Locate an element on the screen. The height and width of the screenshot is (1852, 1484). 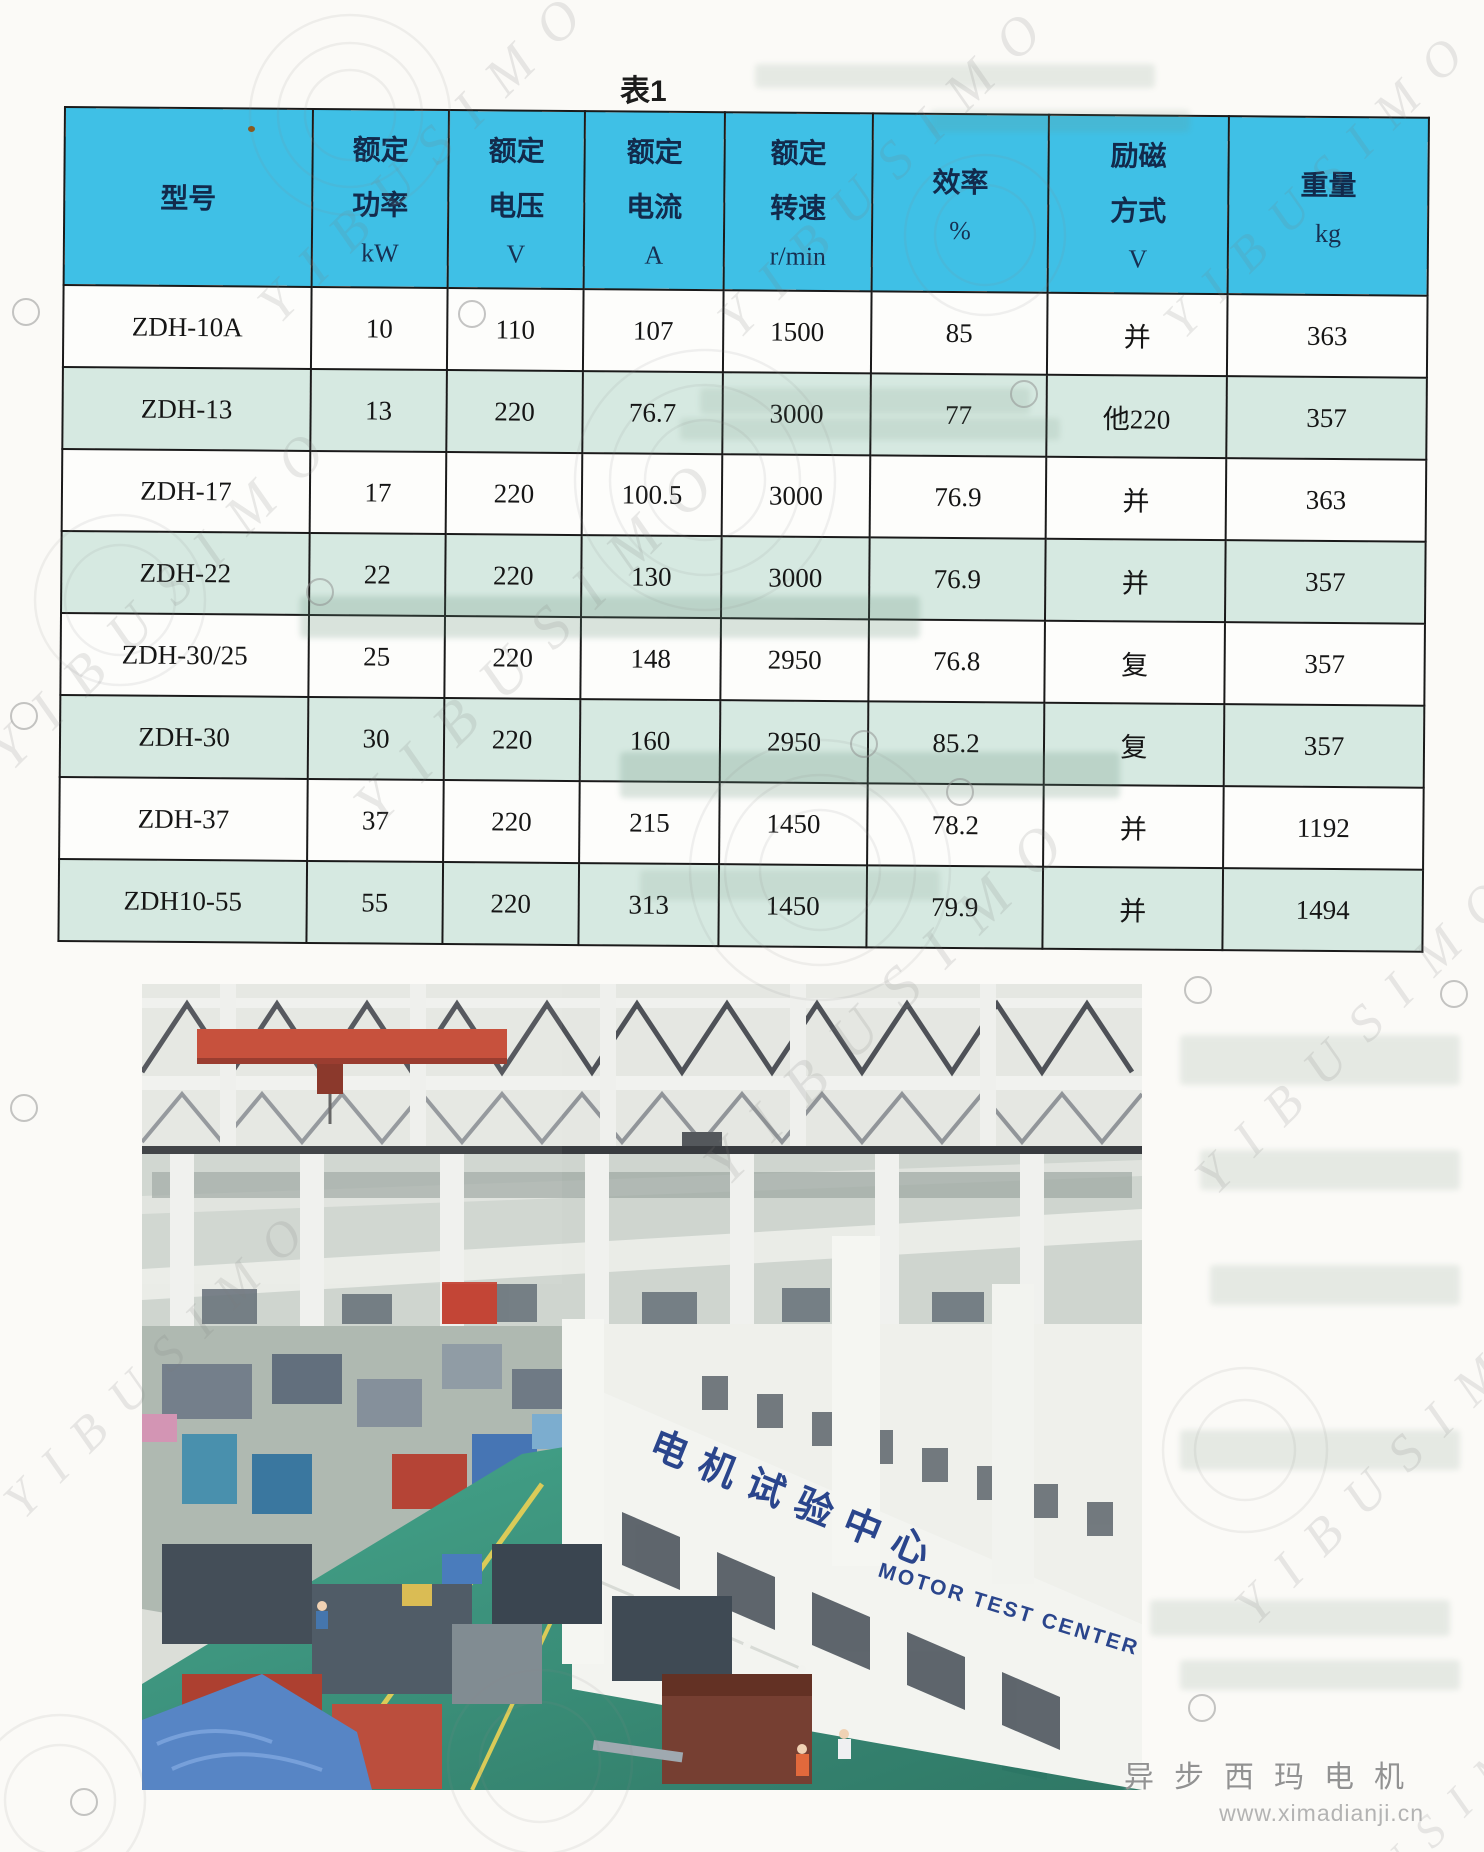
header-unit: A is located at coordinates (654, 255).